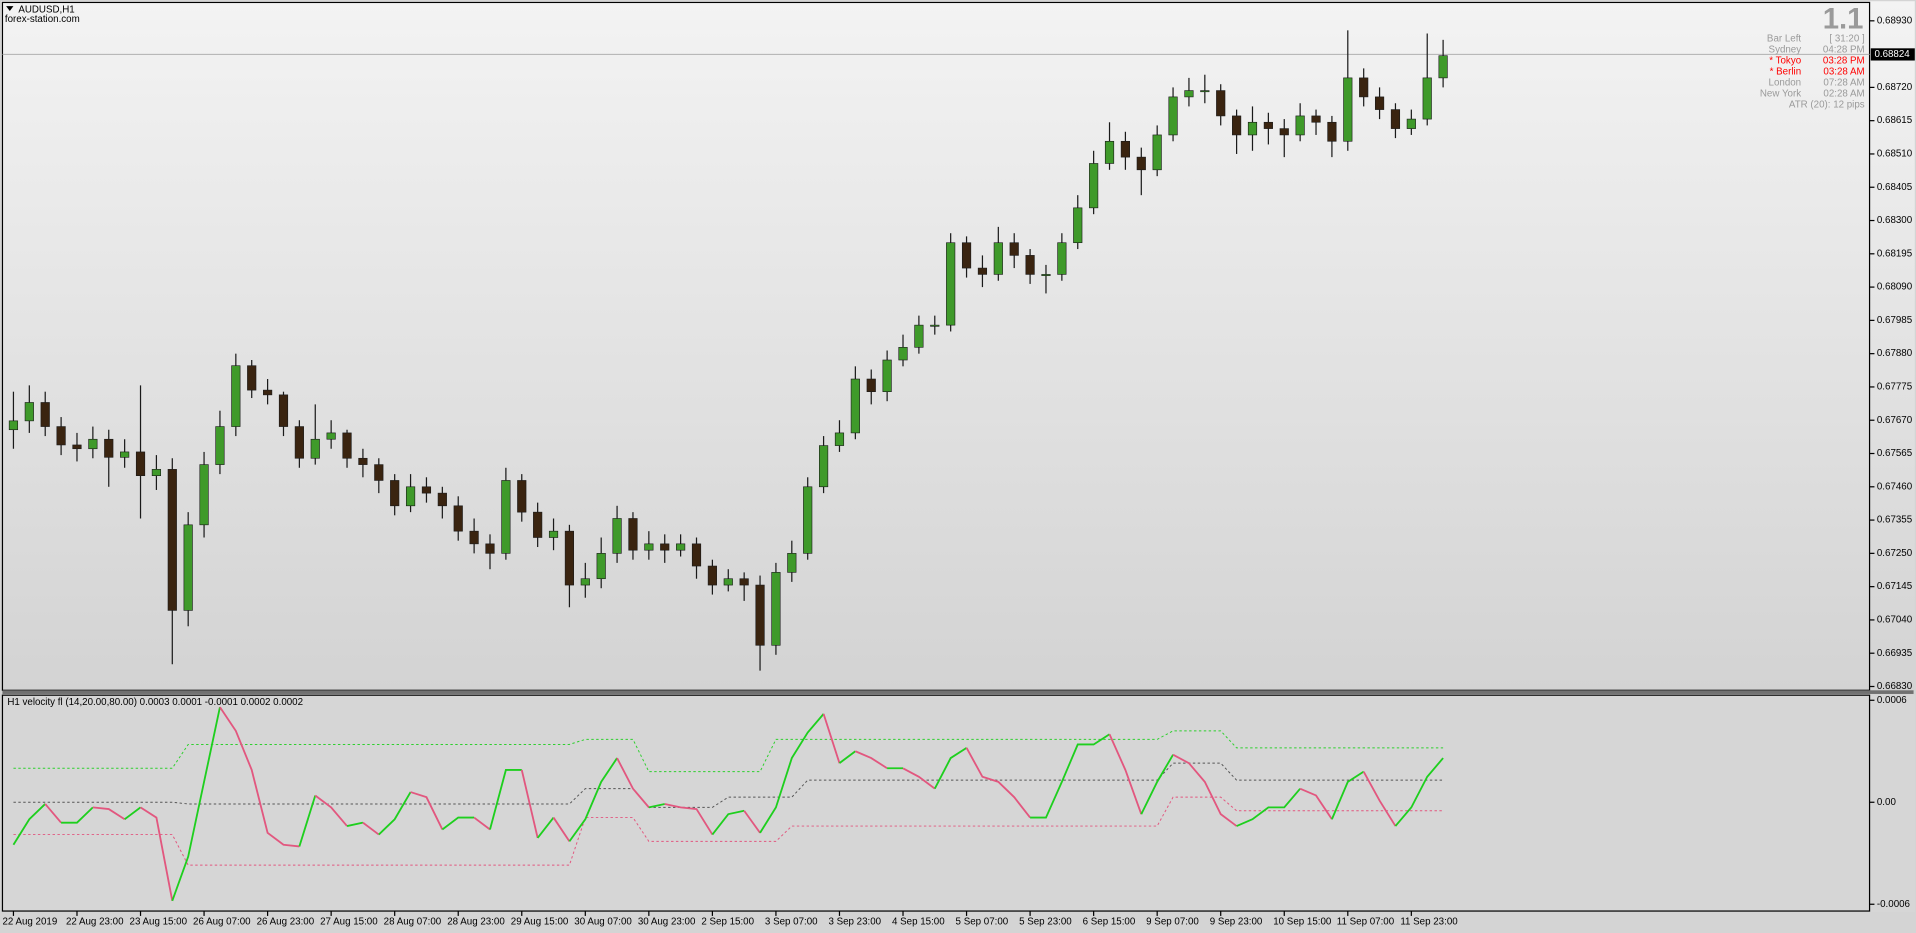 The height and width of the screenshot is (933, 1916). Describe the element at coordinates (1172, 922) in the screenshot. I see `x-tick-label: 9 Sep 07:00` at that location.